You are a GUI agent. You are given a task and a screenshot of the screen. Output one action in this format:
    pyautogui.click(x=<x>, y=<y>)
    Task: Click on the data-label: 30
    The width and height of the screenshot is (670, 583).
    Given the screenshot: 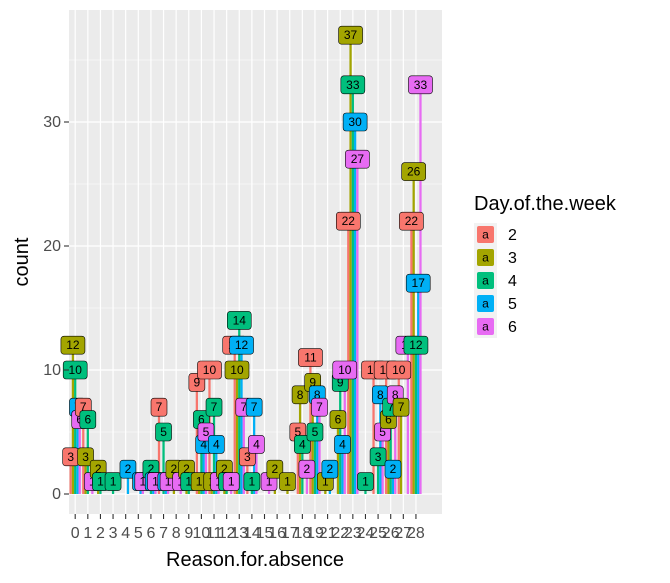 What is the action you would take?
    pyautogui.click(x=355, y=122)
    